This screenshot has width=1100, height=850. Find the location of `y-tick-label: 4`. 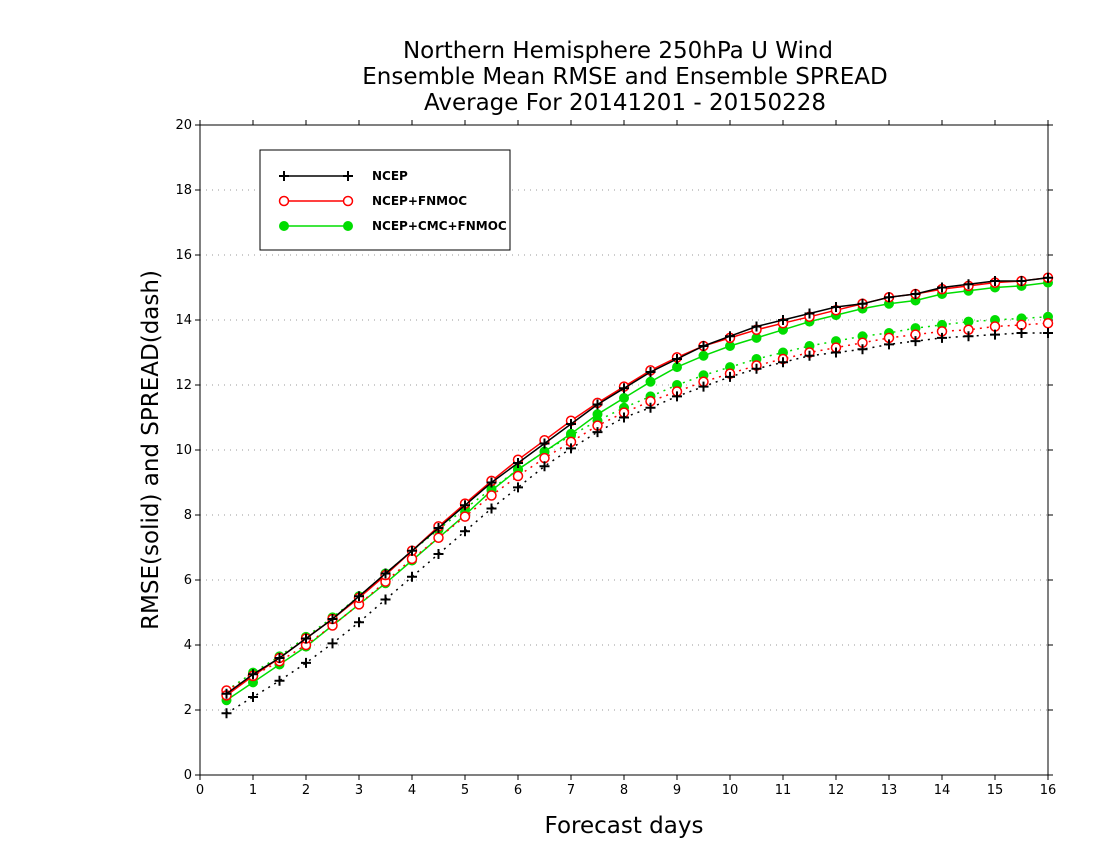

y-tick-label: 4 is located at coordinates (188, 645).